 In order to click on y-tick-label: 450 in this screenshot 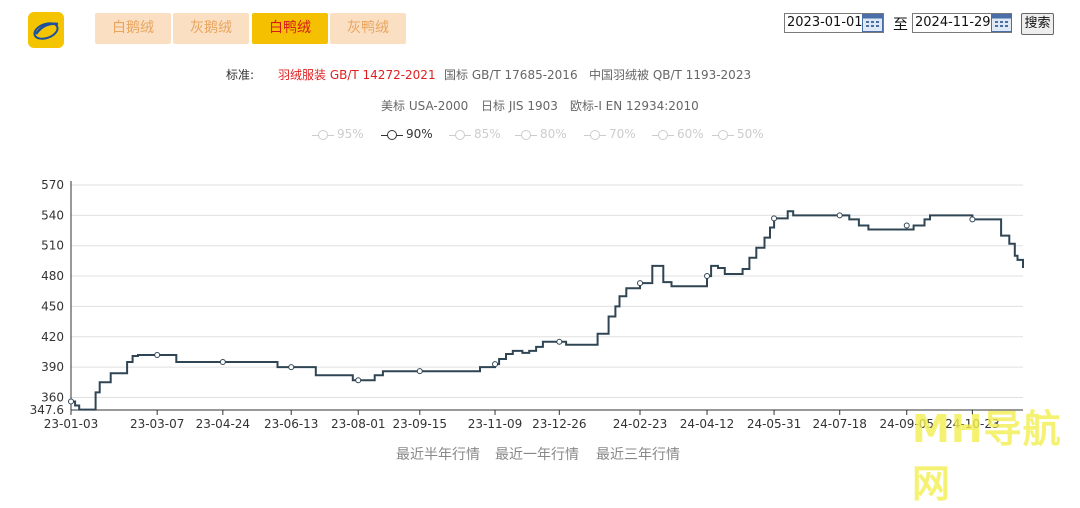, I will do `click(52, 306)`.